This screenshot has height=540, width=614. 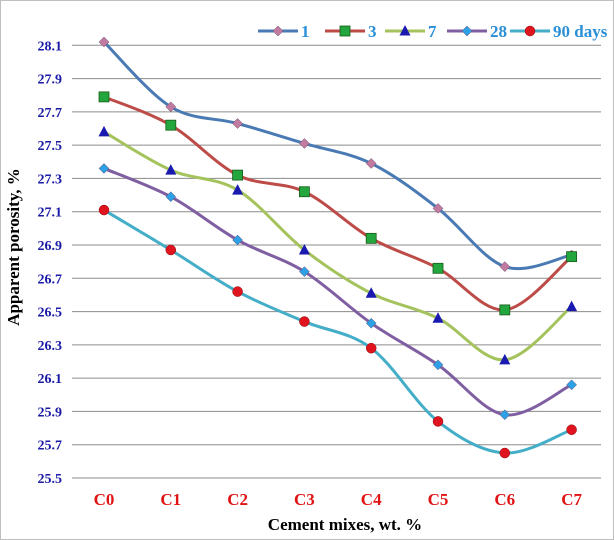 I want to click on y-tick-label: 27.5, so click(x=50, y=146).